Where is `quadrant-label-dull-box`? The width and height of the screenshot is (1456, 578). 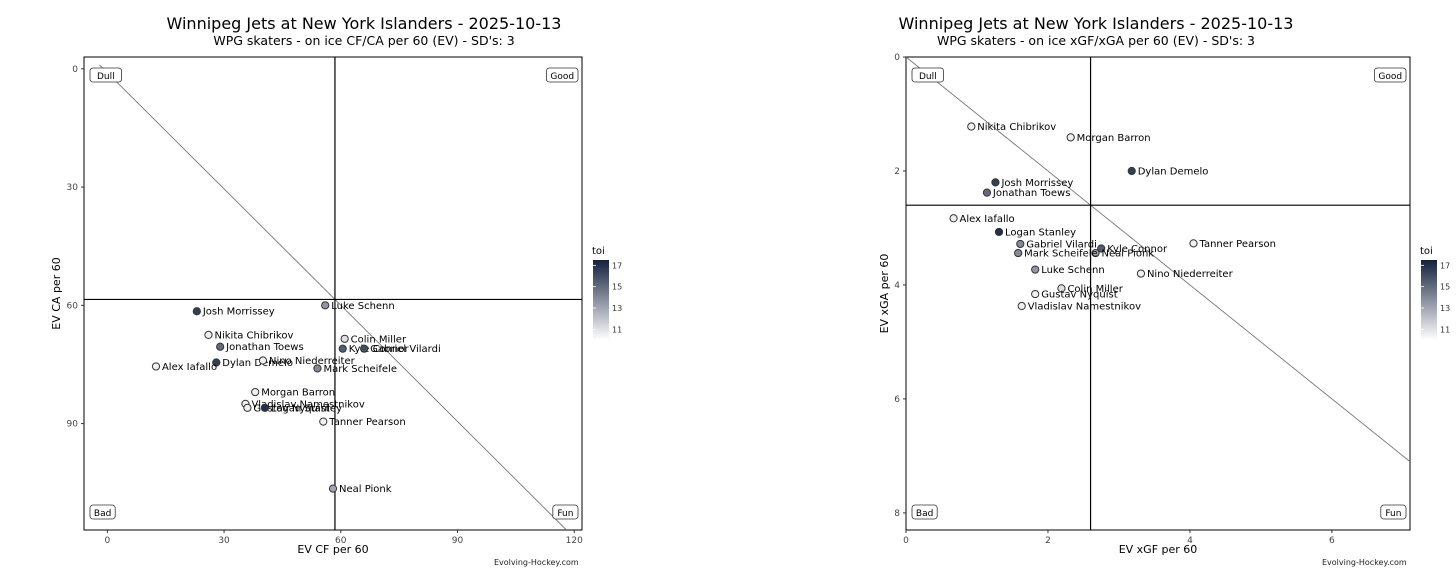 quadrant-label-dull-box is located at coordinates (106, 75).